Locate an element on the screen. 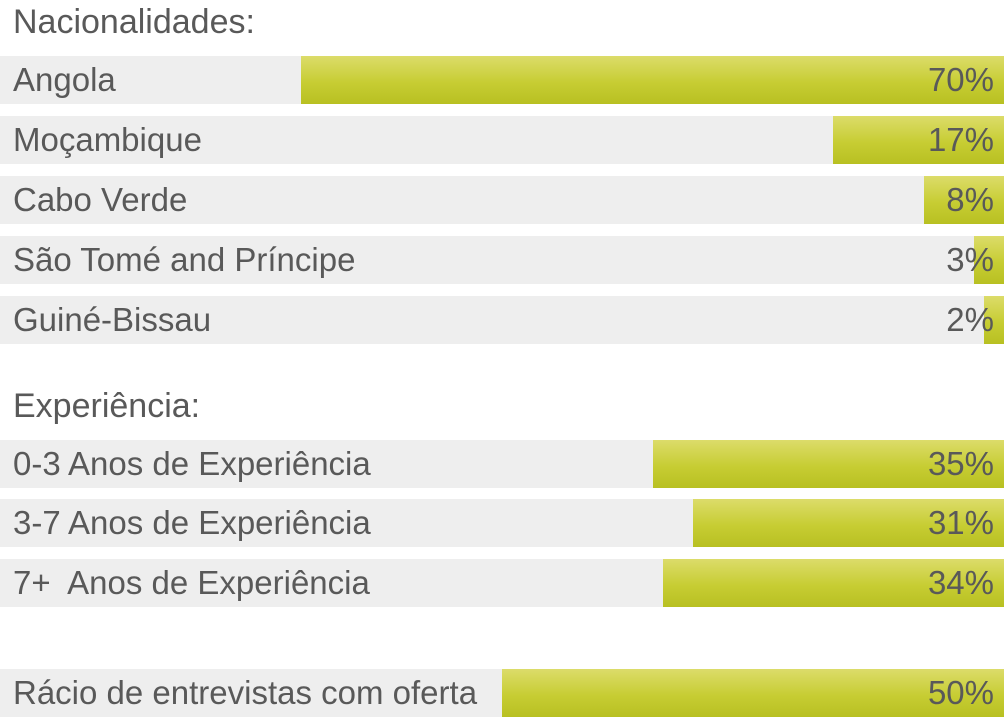 The image size is (1004, 717). value-label: 8% is located at coordinates (970, 199).